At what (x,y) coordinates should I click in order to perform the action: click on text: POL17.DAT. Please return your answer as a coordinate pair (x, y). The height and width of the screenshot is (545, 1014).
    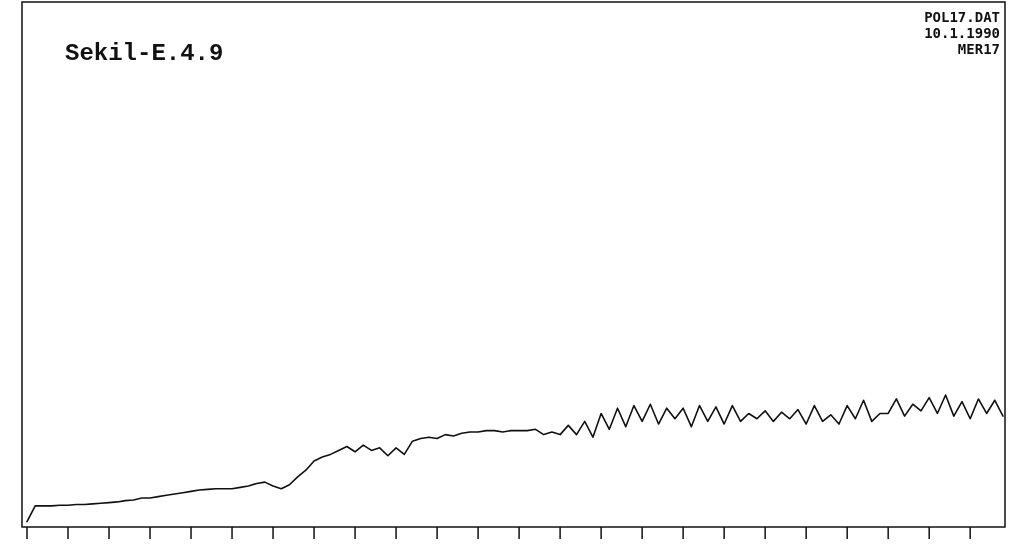
    Looking at the image, I should click on (962, 17).